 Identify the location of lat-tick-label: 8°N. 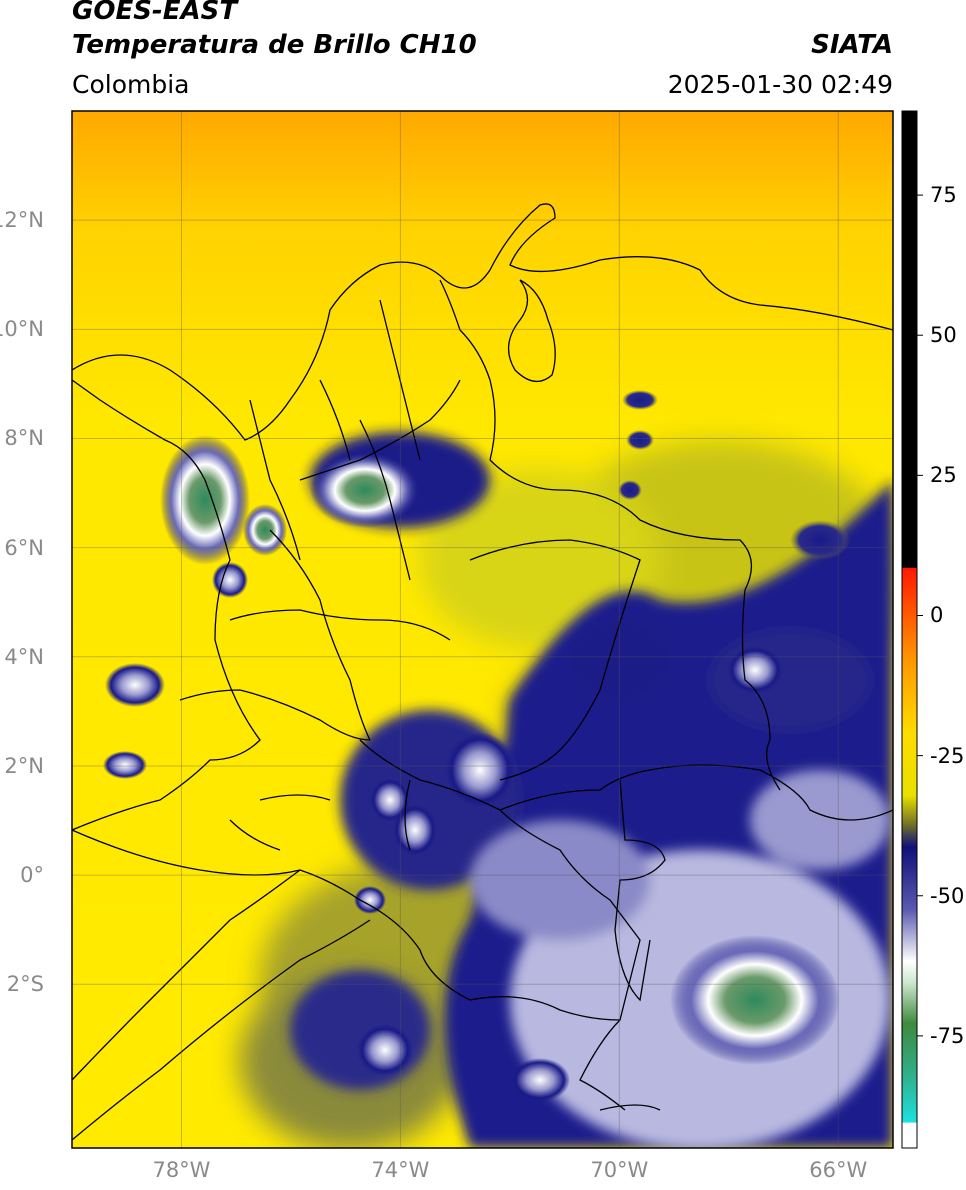
(24, 438).